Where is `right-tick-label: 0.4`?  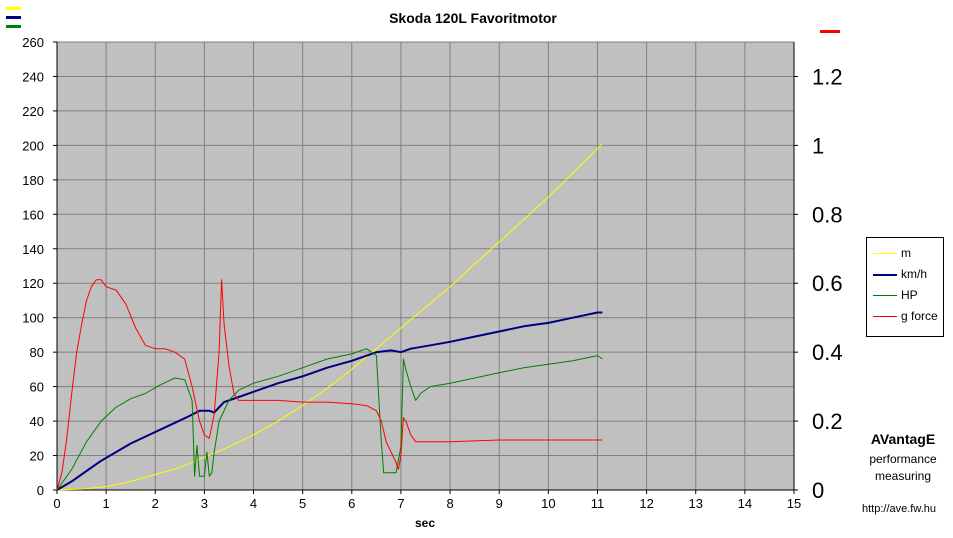 right-tick-label: 0.4 is located at coordinates (827, 352).